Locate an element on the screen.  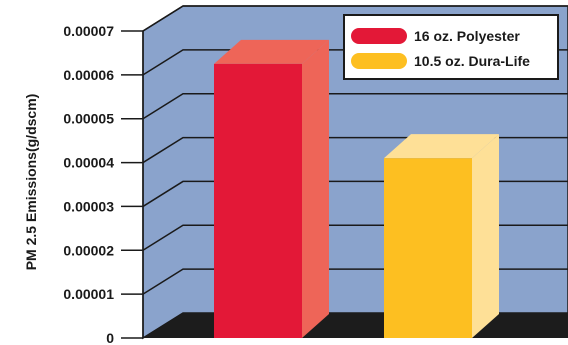
y-tick-label: 0.00004 is located at coordinates (88, 163).